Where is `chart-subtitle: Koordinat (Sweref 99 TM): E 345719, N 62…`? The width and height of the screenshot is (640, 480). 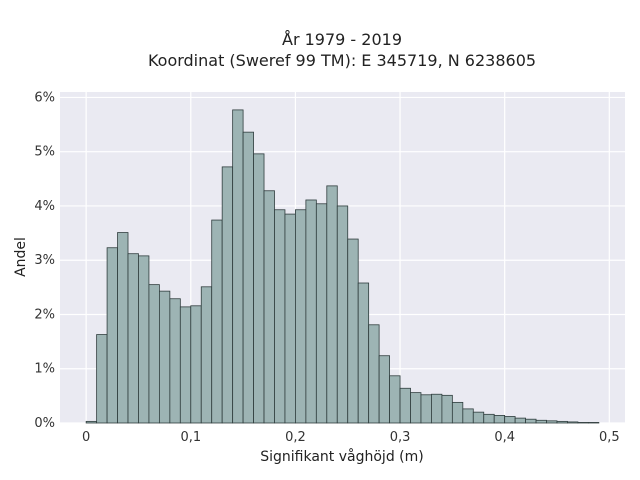 chart-subtitle: Koordinat (Sweref 99 TM): E 345719, N 62… is located at coordinates (342, 60).